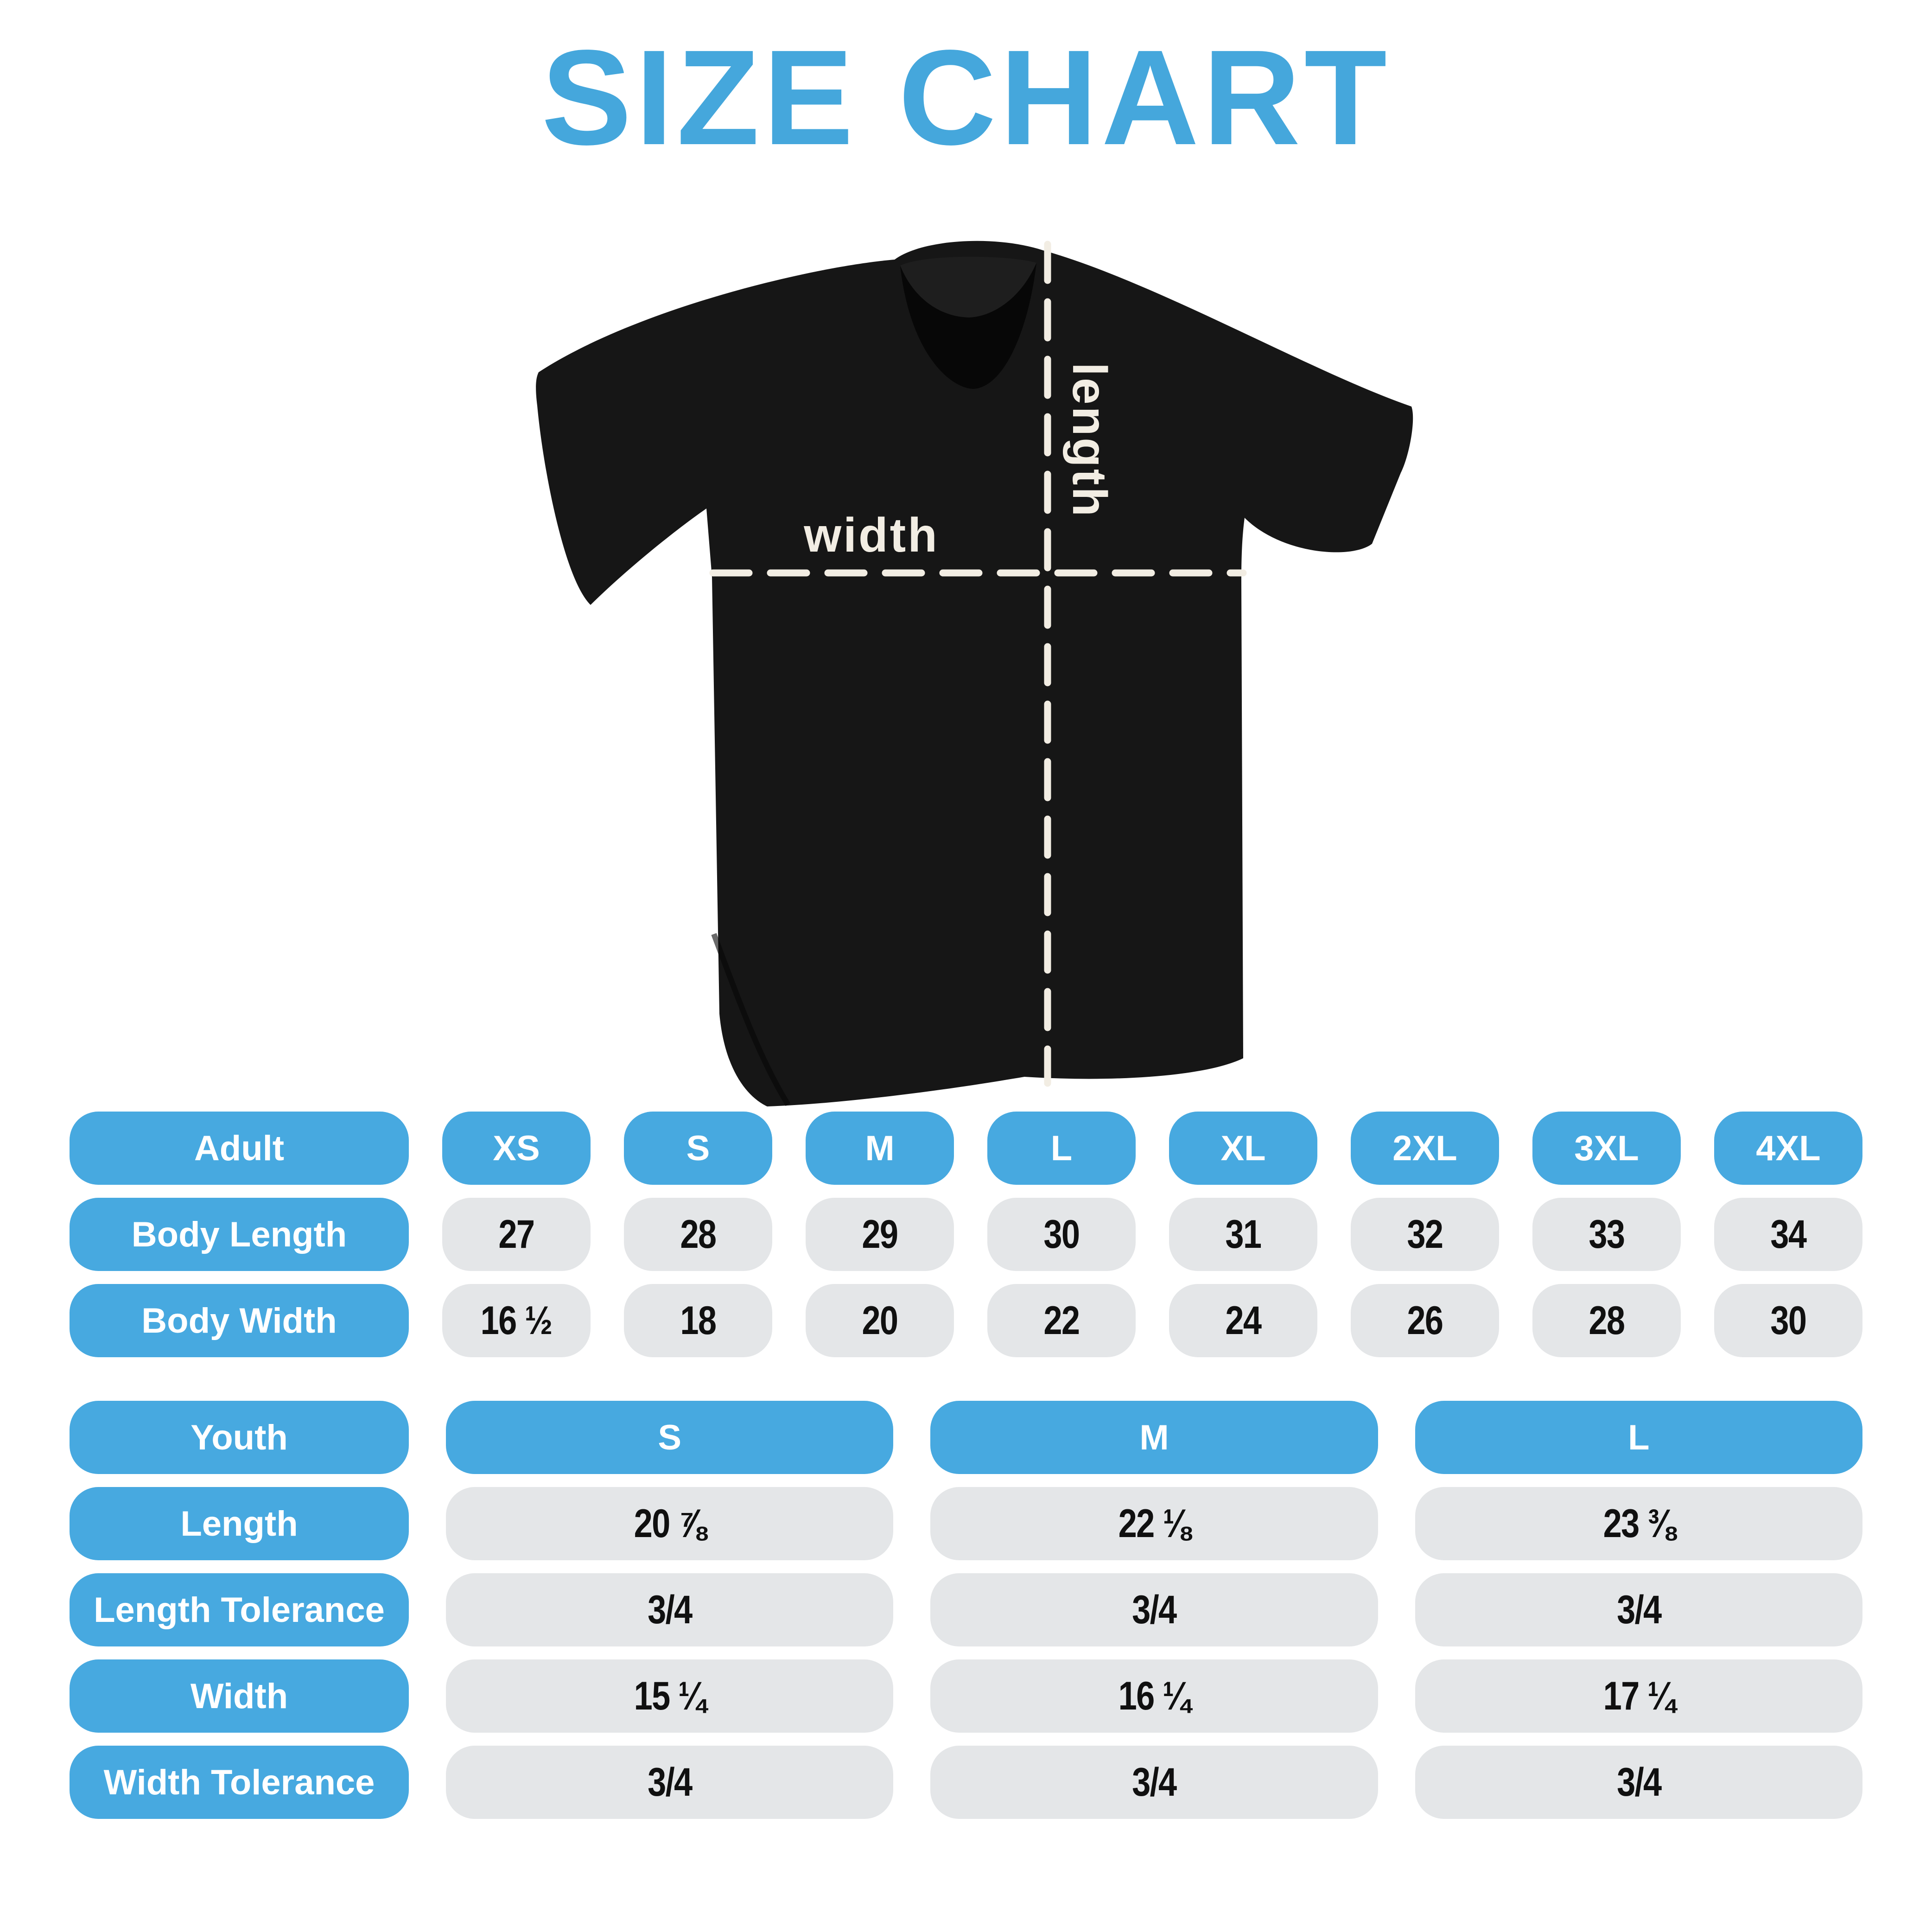 This screenshot has height=1932, width=1932. Describe the element at coordinates (968, 287) in the screenshot. I see `tshirt-back-collar` at that location.